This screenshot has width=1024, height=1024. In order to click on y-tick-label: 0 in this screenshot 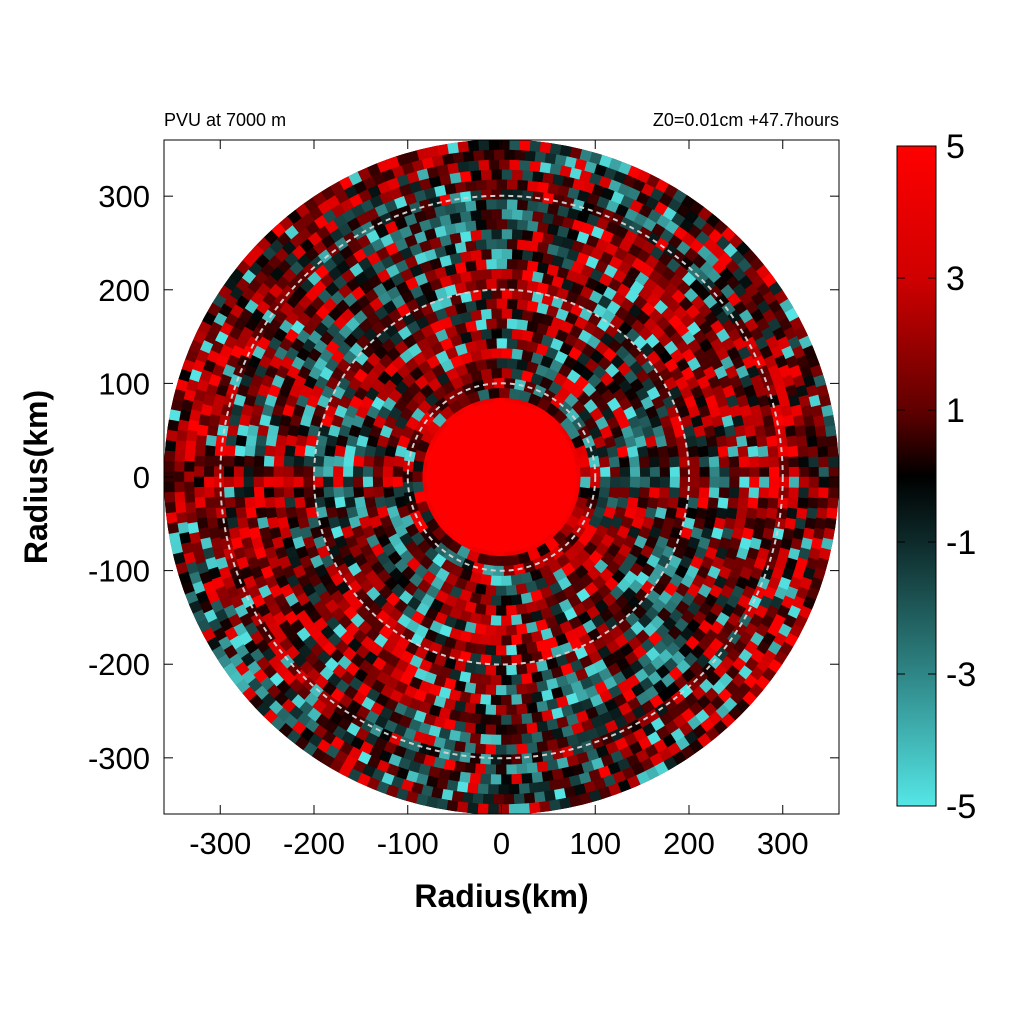, I will do `click(141, 477)`.